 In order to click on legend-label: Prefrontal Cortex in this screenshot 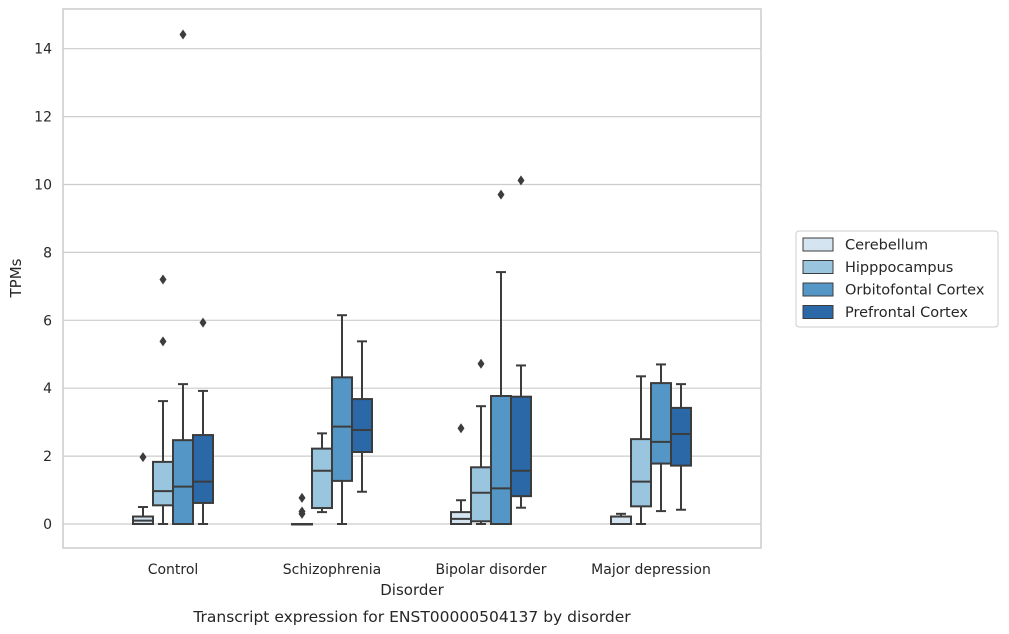, I will do `click(906, 313)`.